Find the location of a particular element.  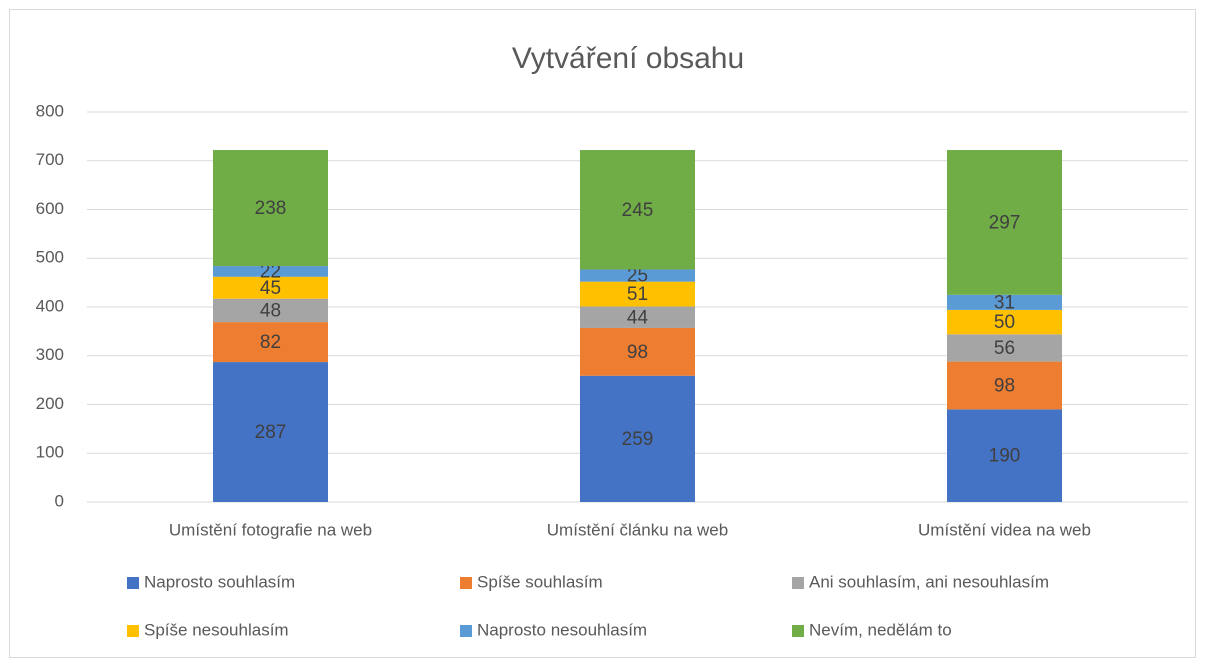

x-tick-label: Umístění videa na web is located at coordinates (1004, 529).